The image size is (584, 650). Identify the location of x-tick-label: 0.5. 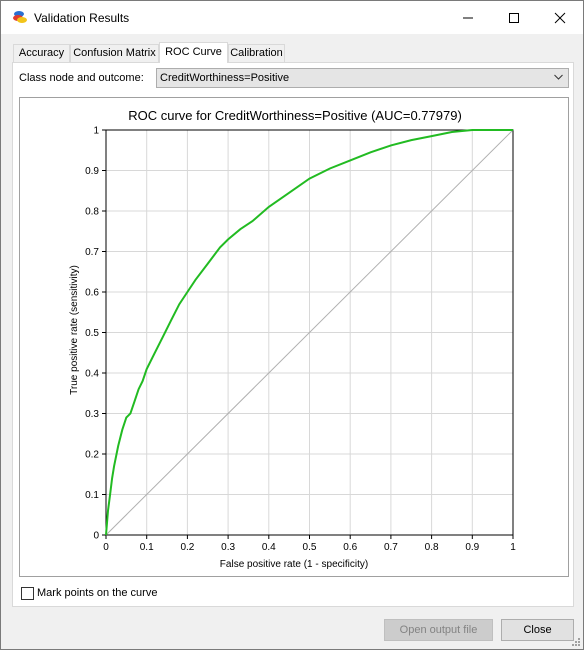
(310, 547).